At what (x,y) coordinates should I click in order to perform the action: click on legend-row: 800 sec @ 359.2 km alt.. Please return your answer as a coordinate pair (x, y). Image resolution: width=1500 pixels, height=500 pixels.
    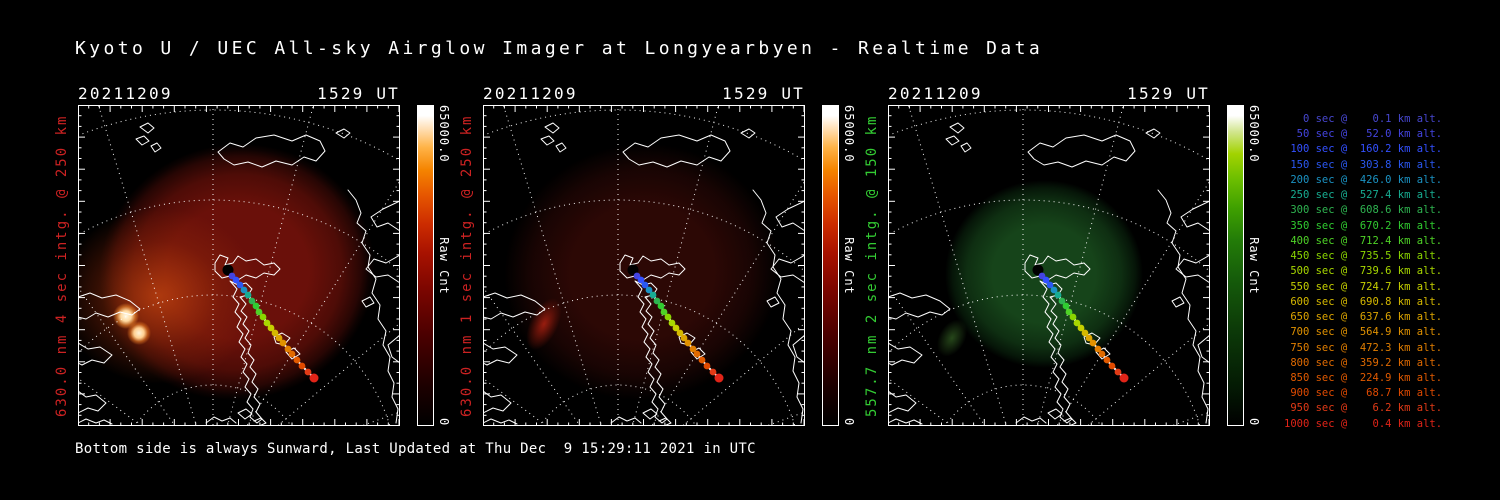
    Looking at the image, I should click on (1363, 362).